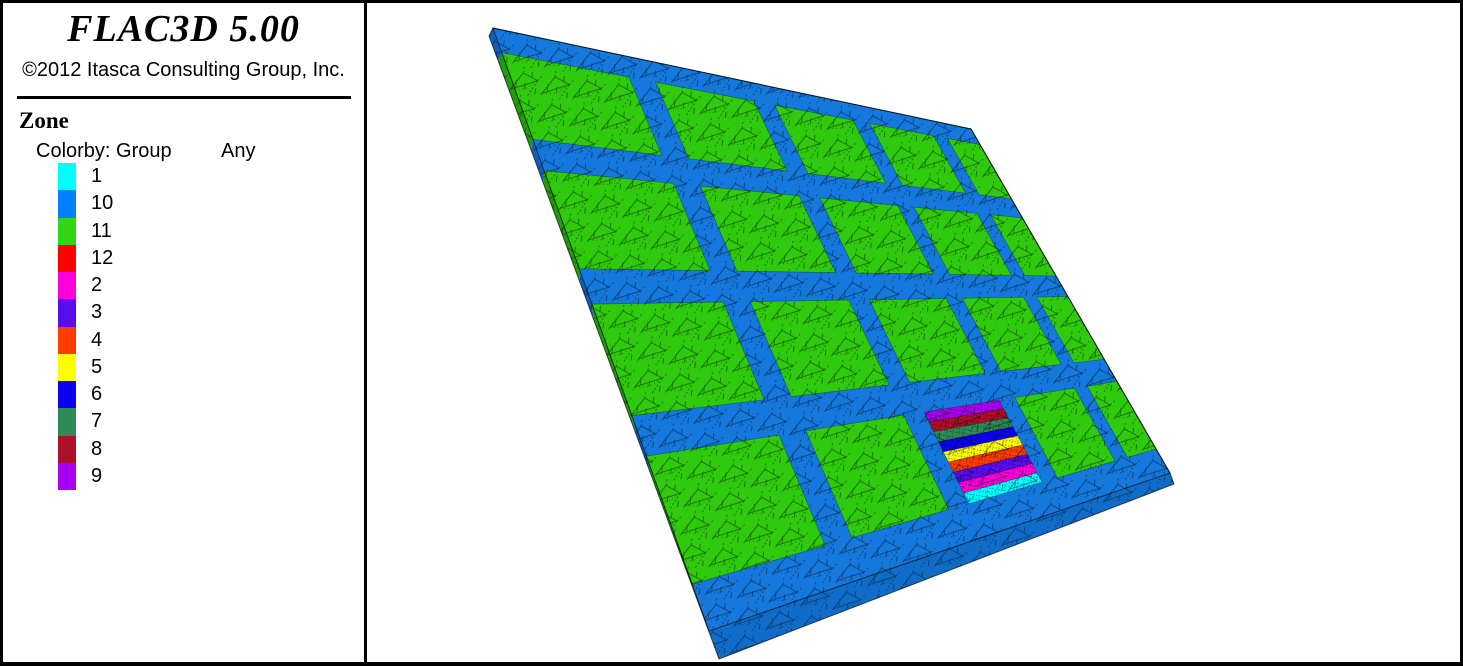 This screenshot has width=1463, height=666. What do you see at coordinates (183, 29) in the screenshot?
I see `app-title: FLAC3D 5.00` at bounding box center [183, 29].